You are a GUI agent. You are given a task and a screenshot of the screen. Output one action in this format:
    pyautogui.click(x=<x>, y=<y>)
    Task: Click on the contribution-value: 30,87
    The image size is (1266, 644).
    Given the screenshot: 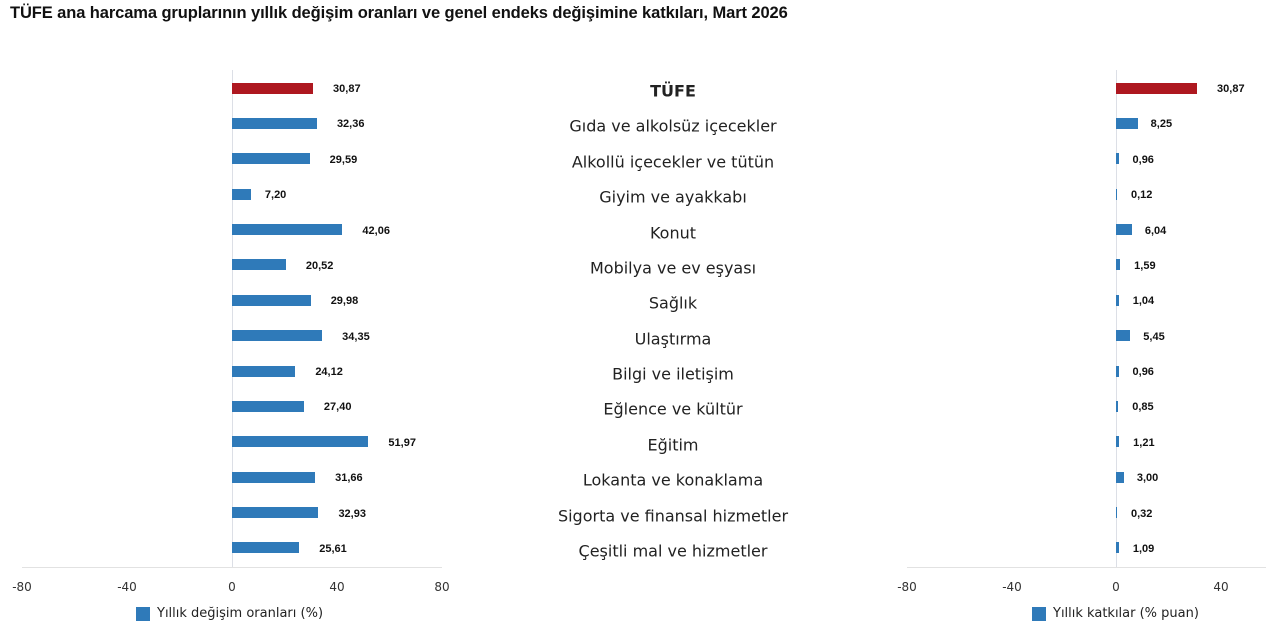 What is the action you would take?
    pyautogui.click(x=1231, y=89)
    